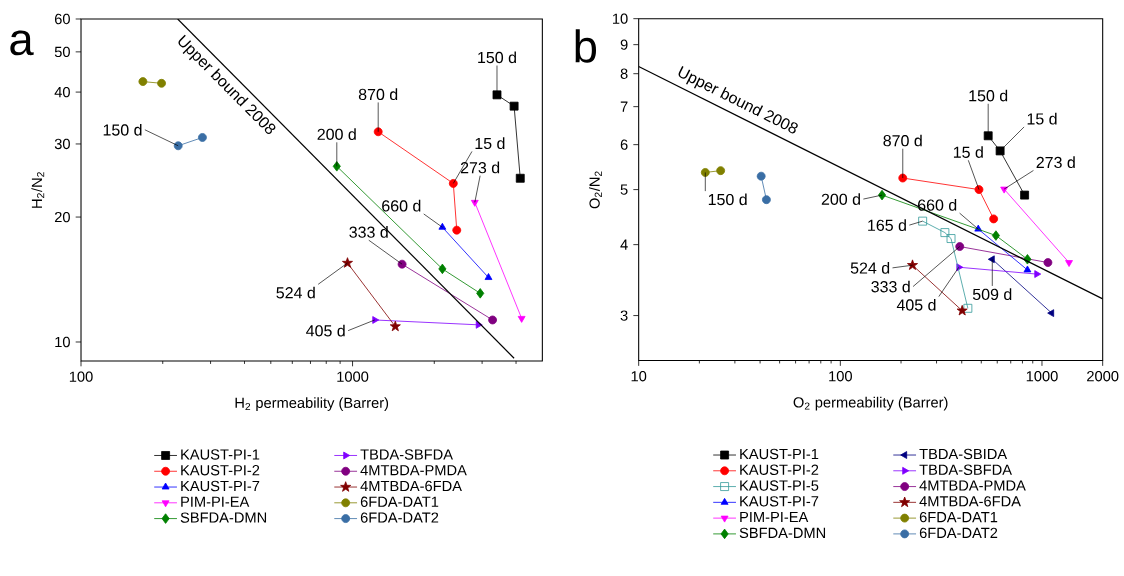 This screenshot has height=576, width=1124. Describe the element at coordinates (624, 315) in the screenshot. I see `y-tick-label: 3` at that location.